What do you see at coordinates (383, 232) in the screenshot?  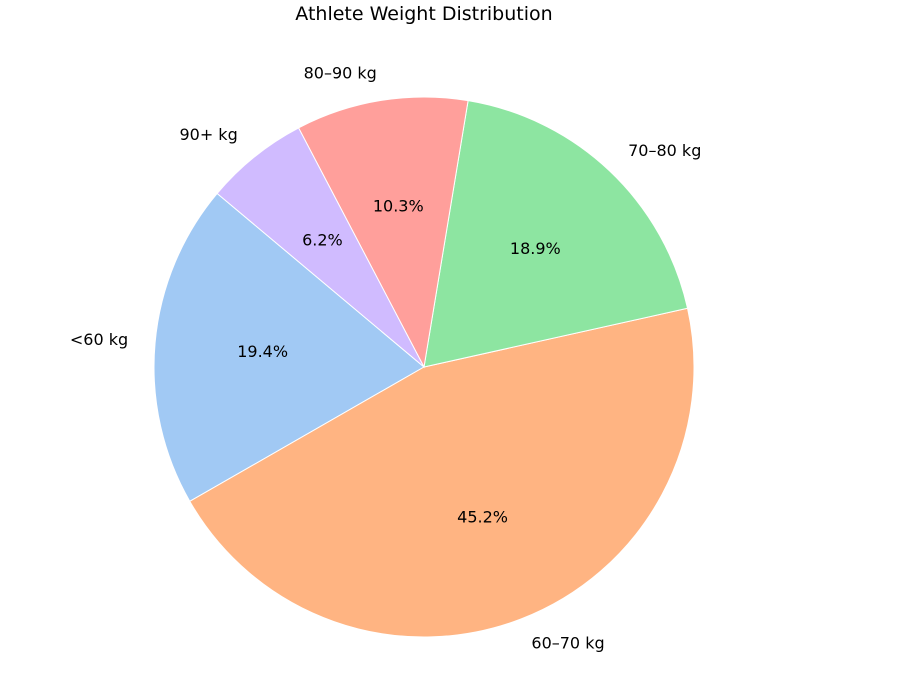 I see `pie-slice-80-90-kg` at bounding box center [383, 232].